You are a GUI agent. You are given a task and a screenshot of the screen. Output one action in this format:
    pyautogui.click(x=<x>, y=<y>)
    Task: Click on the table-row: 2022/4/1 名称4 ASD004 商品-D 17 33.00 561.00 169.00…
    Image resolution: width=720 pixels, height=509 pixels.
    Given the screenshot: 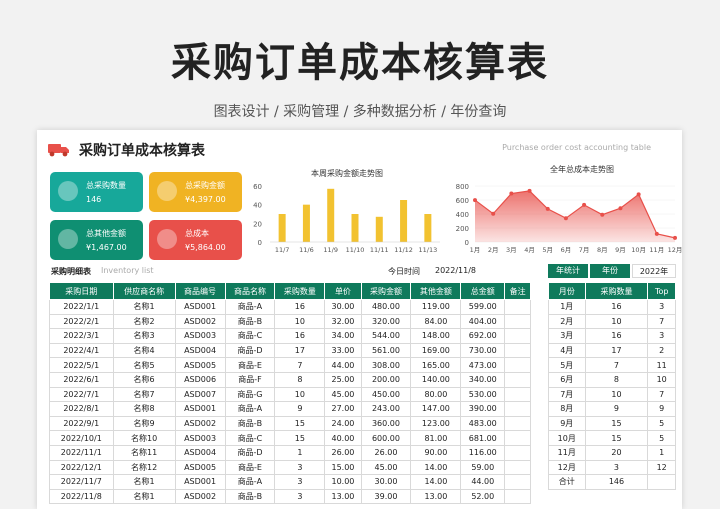 What is the action you would take?
    pyautogui.click(x=290, y=350)
    